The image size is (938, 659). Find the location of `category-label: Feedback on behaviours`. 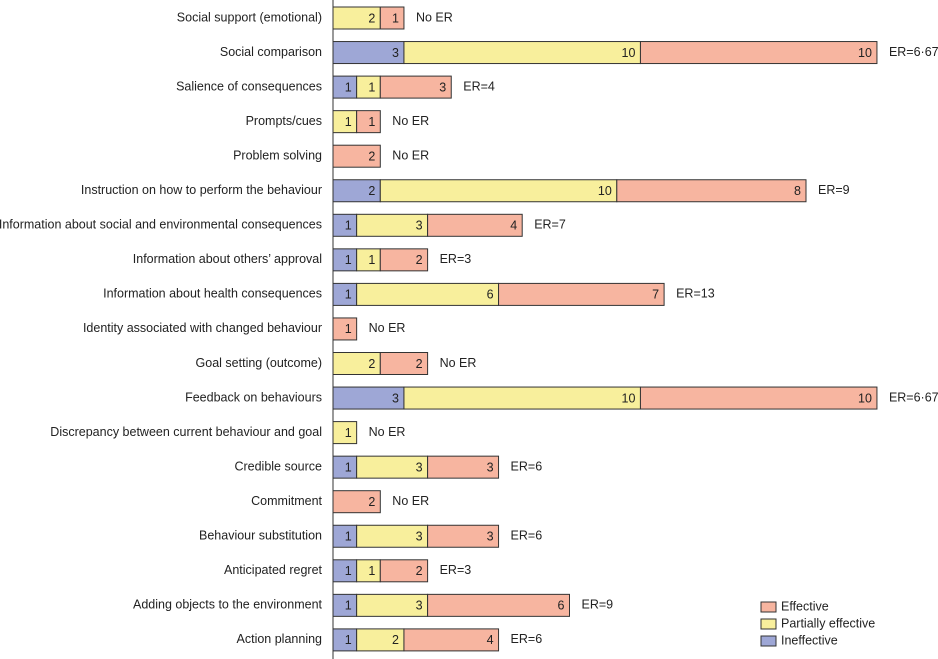

category-label: Feedback on behaviours is located at coordinates (253, 397).